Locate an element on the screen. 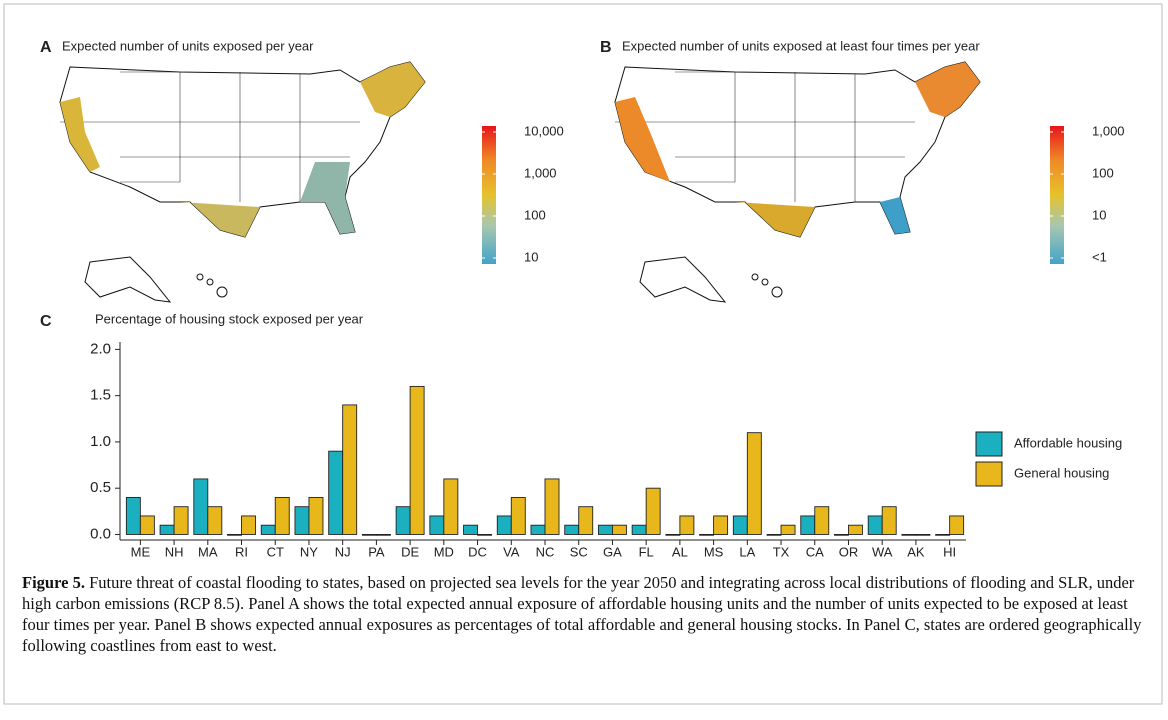 This screenshot has width=1168, height=720. x-tick-label: WA is located at coordinates (882, 551).